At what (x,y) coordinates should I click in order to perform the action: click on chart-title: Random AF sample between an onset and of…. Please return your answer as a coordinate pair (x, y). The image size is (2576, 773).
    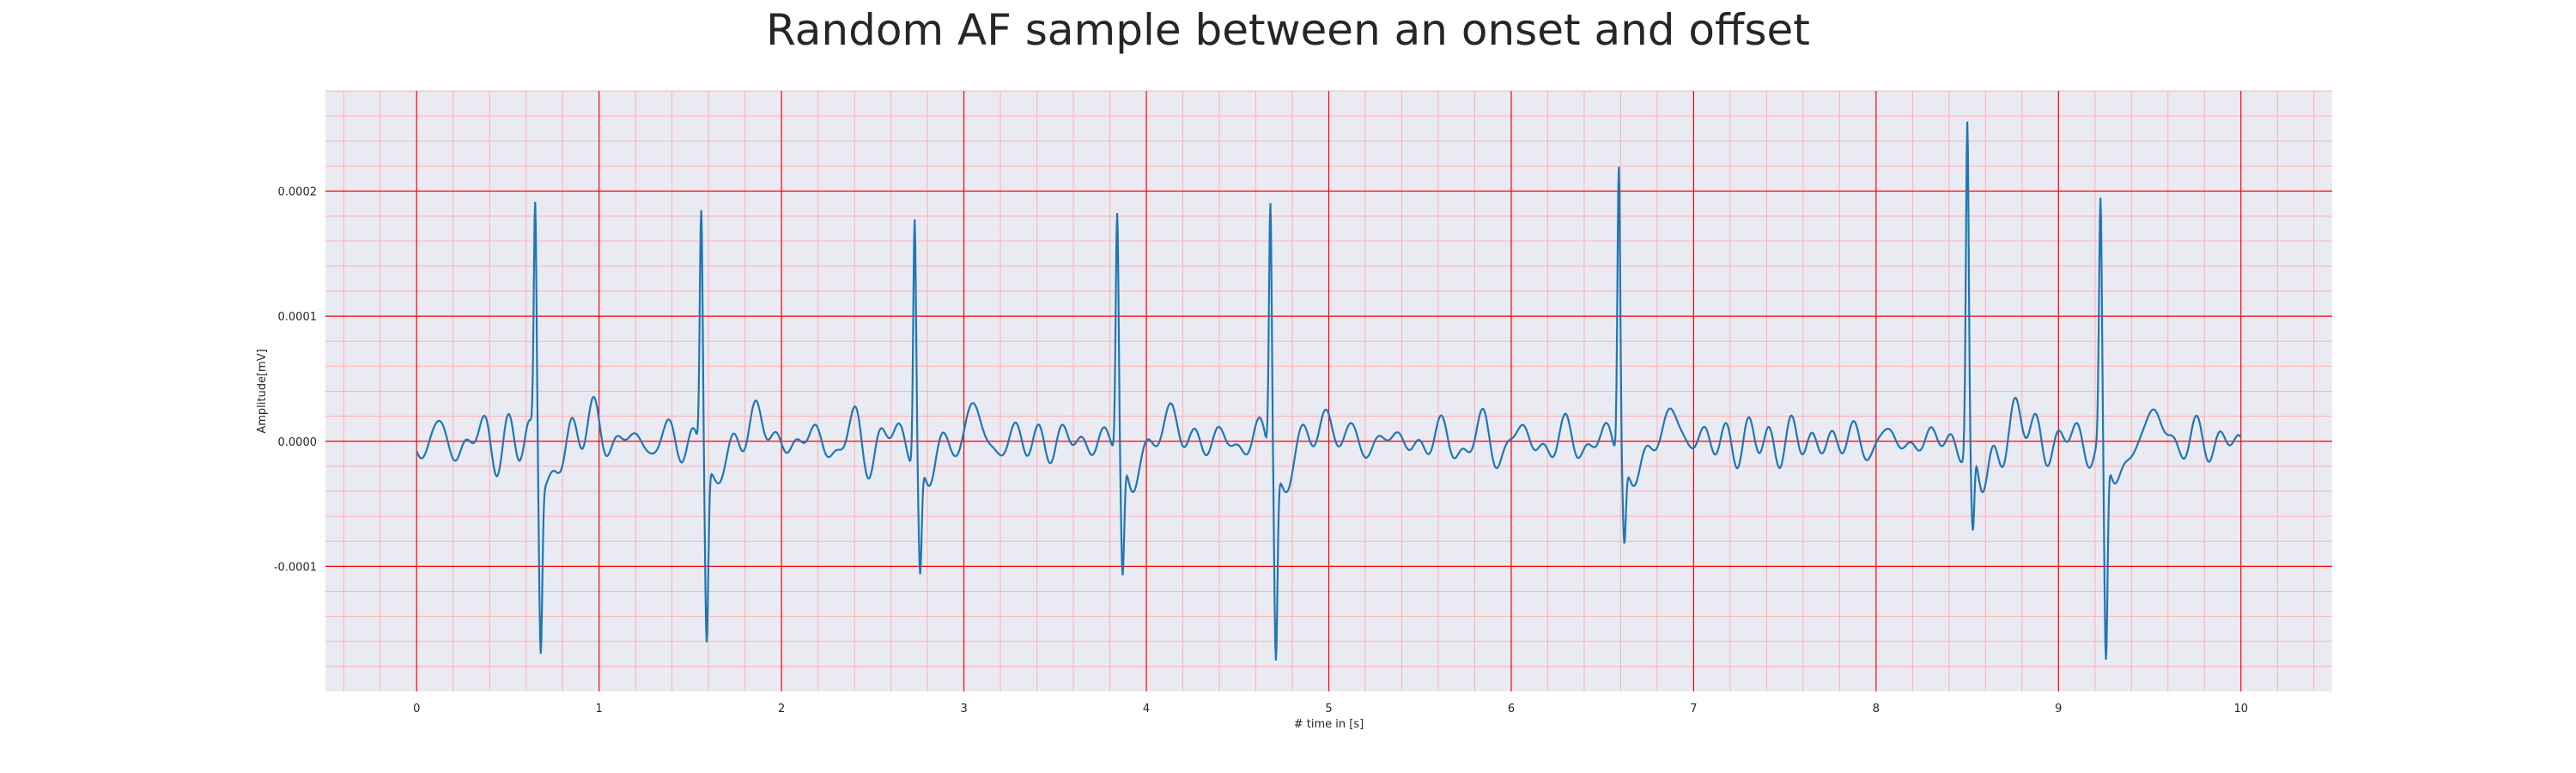
    Looking at the image, I should click on (1288, 30).